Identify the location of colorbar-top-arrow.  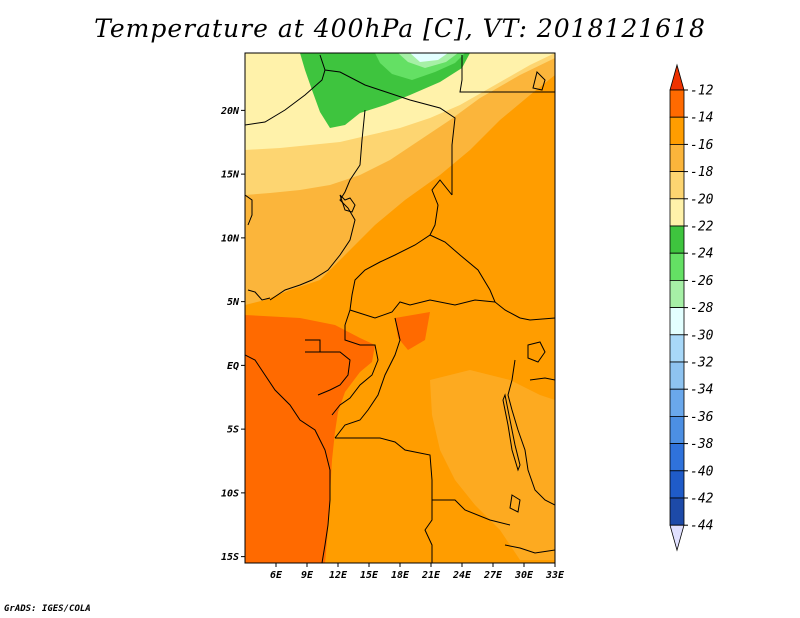
(677, 77).